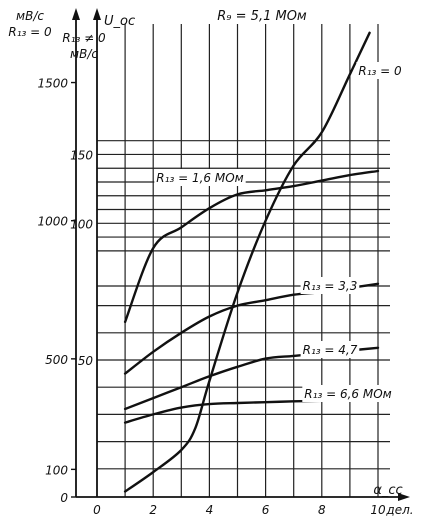  Describe the element at coordinates (210, 510) in the screenshot. I see `x-axis-tick-label: 4` at that location.